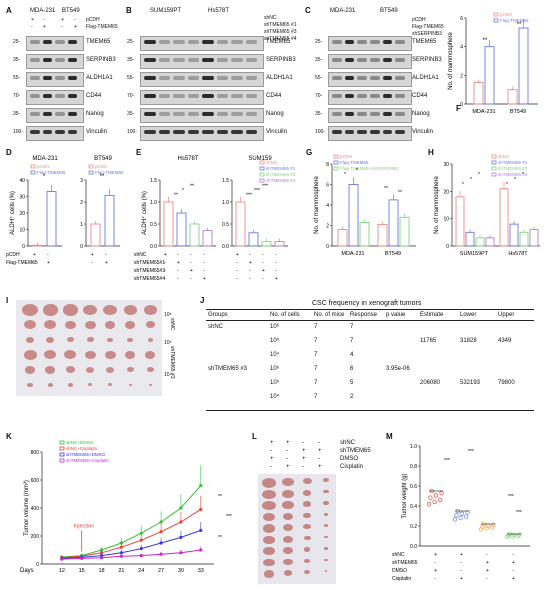 The image size is (546, 590). What do you see at coordinates (80, 442) in the screenshot?
I see `legend-entry: shNC+DMSO` at bounding box center [80, 442].